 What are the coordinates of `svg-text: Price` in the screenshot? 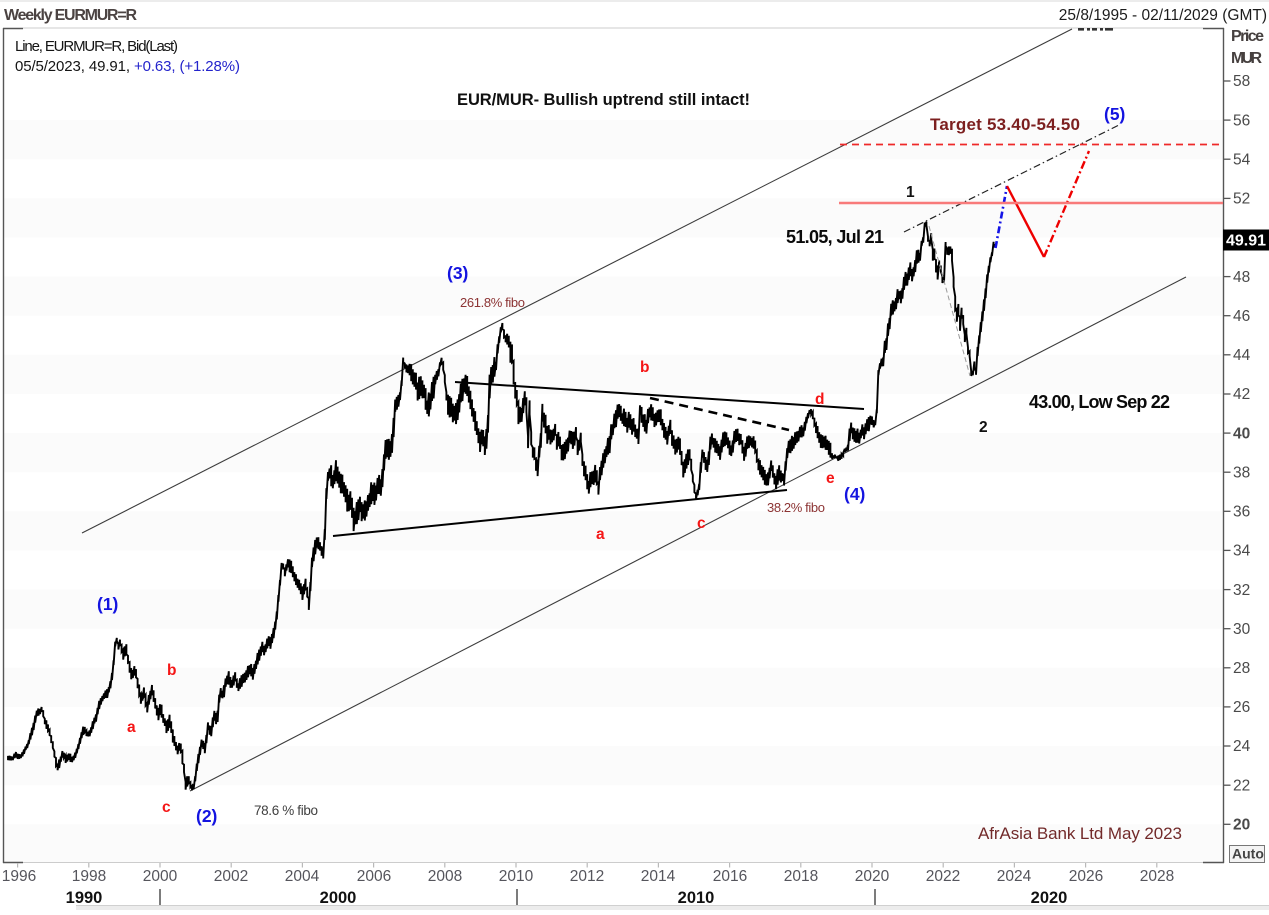 It's located at (1247, 36).